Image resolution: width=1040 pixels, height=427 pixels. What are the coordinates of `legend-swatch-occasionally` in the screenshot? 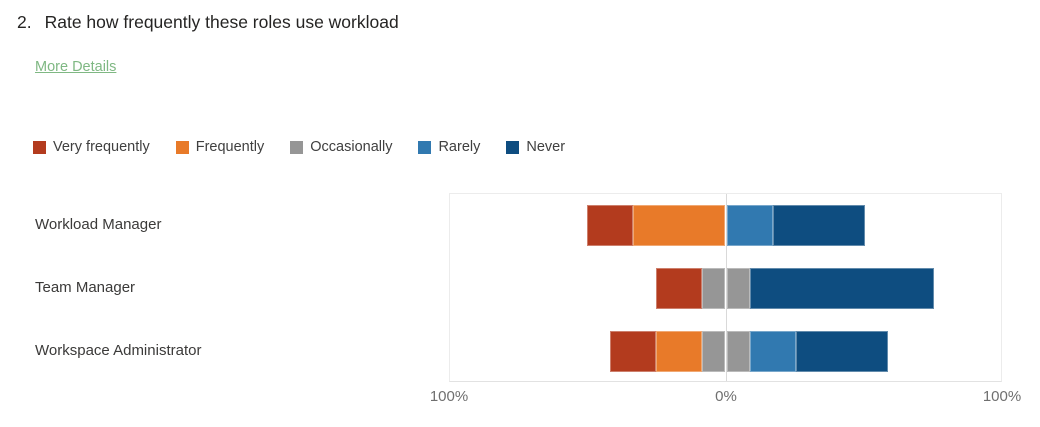 It's located at (297, 147).